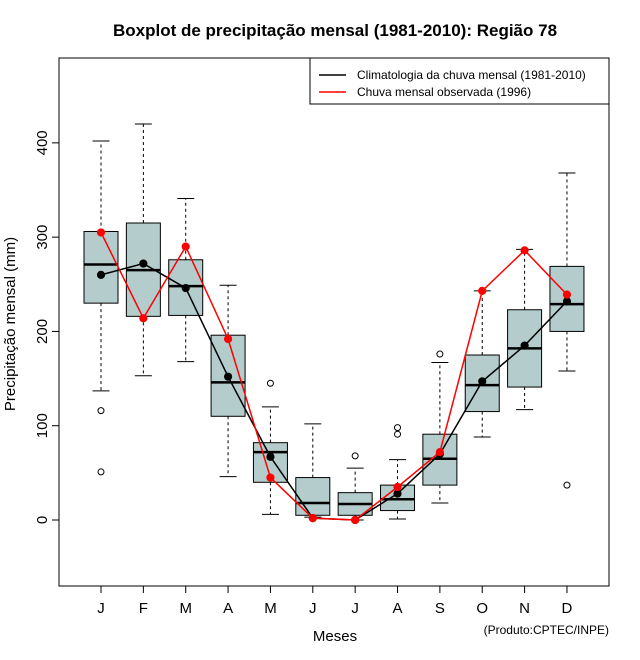 The height and width of the screenshot is (660, 640). What do you see at coordinates (546, 630) in the screenshot?
I see `product-credit: (Produto:CPTEC/INPE)` at bounding box center [546, 630].